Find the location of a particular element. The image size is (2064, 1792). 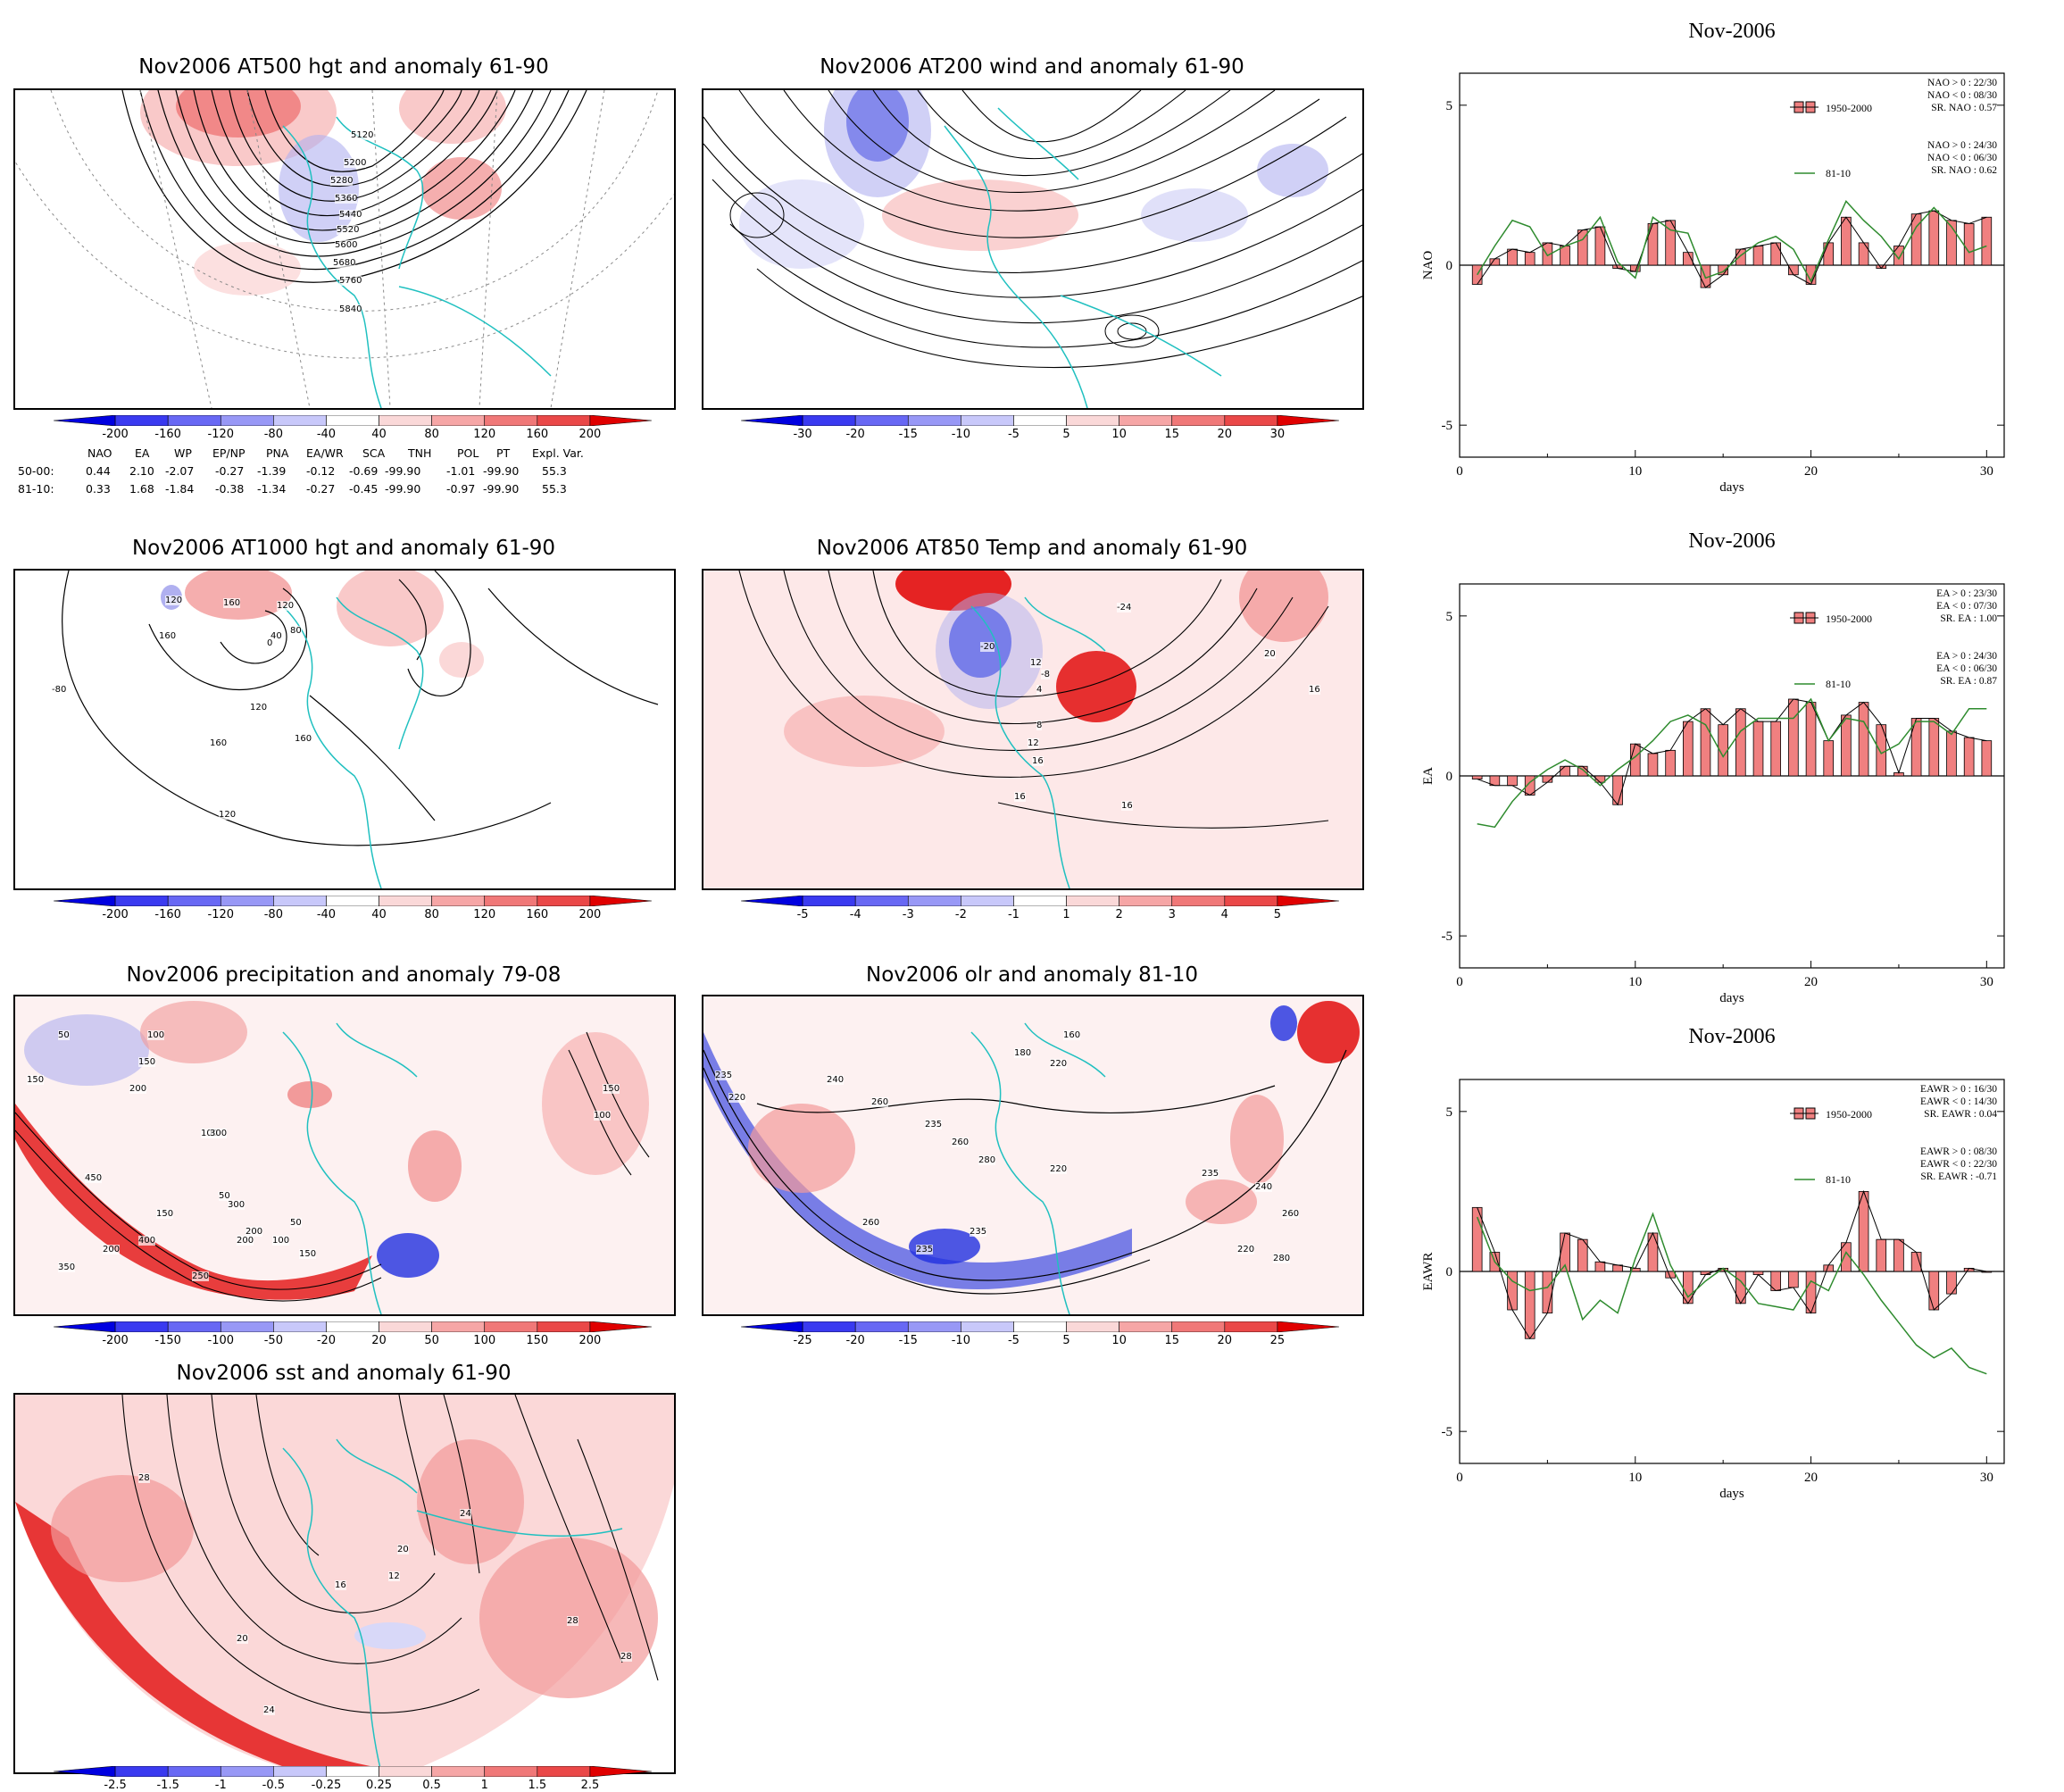

table-cell: -0.27 is located at coordinates (321, 489).